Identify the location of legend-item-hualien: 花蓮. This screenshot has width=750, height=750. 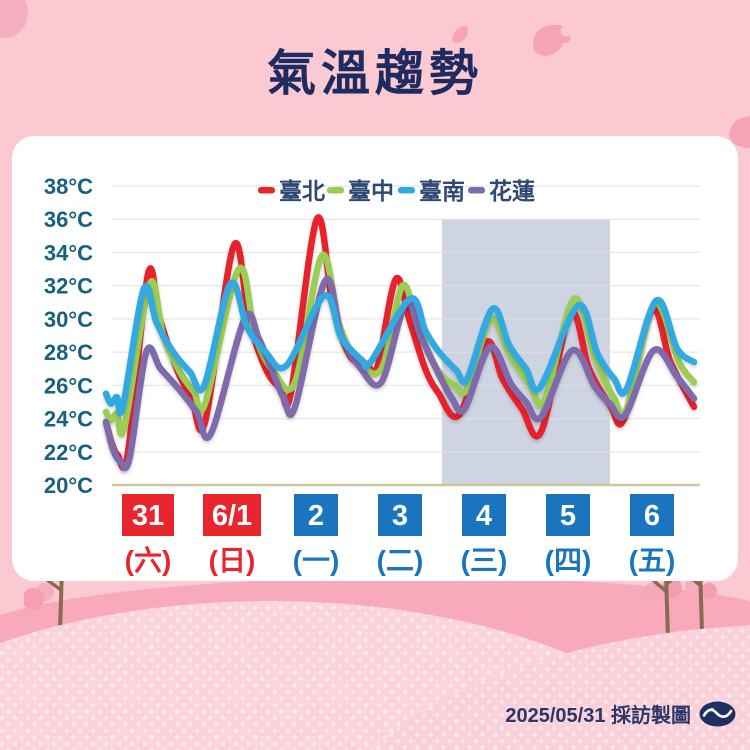
(501, 191).